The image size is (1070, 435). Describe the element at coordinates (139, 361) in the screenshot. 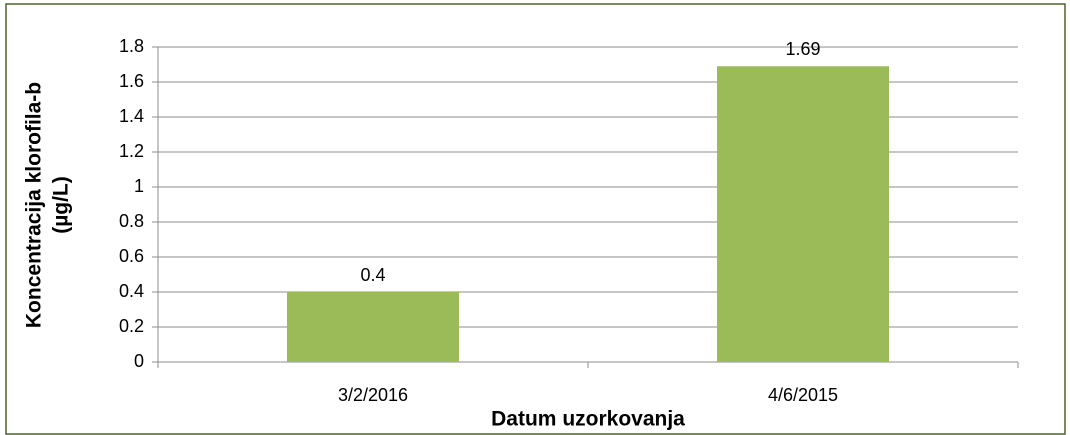

I see `y-tick-label: 0` at that location.